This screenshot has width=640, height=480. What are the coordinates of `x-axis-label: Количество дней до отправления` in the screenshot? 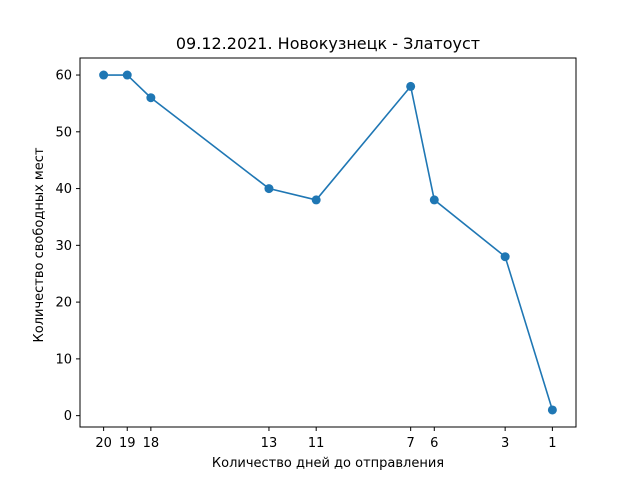 It's located at (328, 463).